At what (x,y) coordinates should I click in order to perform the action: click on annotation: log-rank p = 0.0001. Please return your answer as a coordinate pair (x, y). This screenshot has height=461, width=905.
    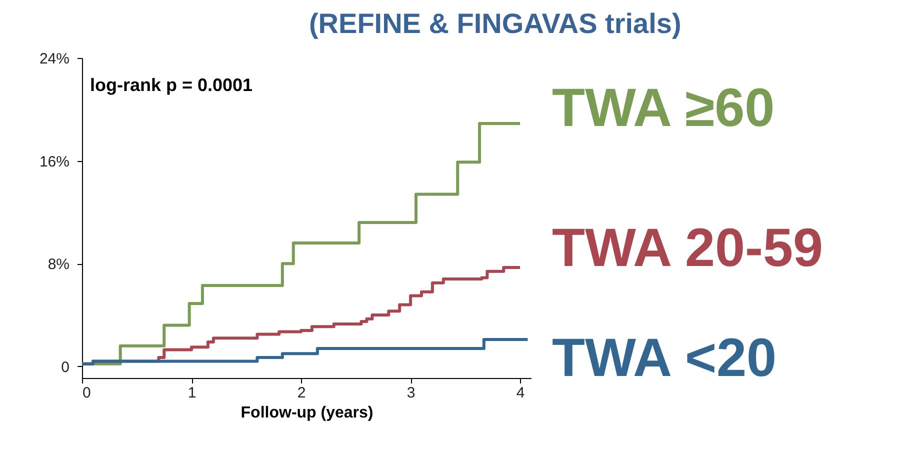
    Looking at the image, I should click on (171, 85).